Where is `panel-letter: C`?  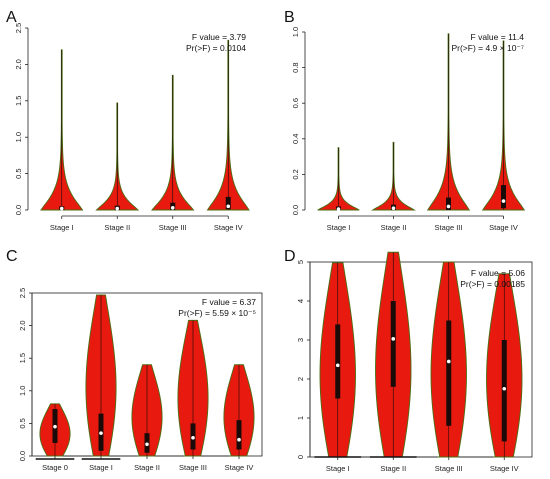
panel-letter: C is located at coordinates (12, 256).